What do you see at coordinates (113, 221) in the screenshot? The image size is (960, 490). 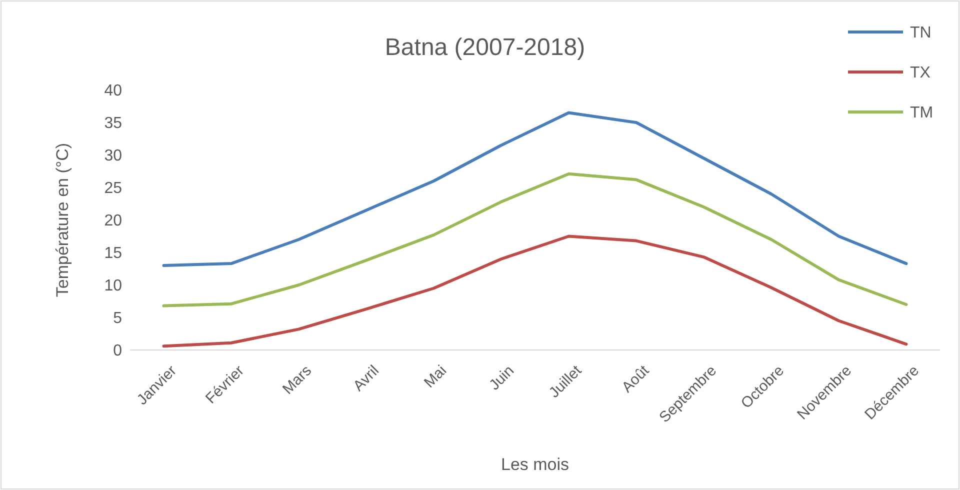 I see `y-tick-label: 20` at bounding box center [113, 221].